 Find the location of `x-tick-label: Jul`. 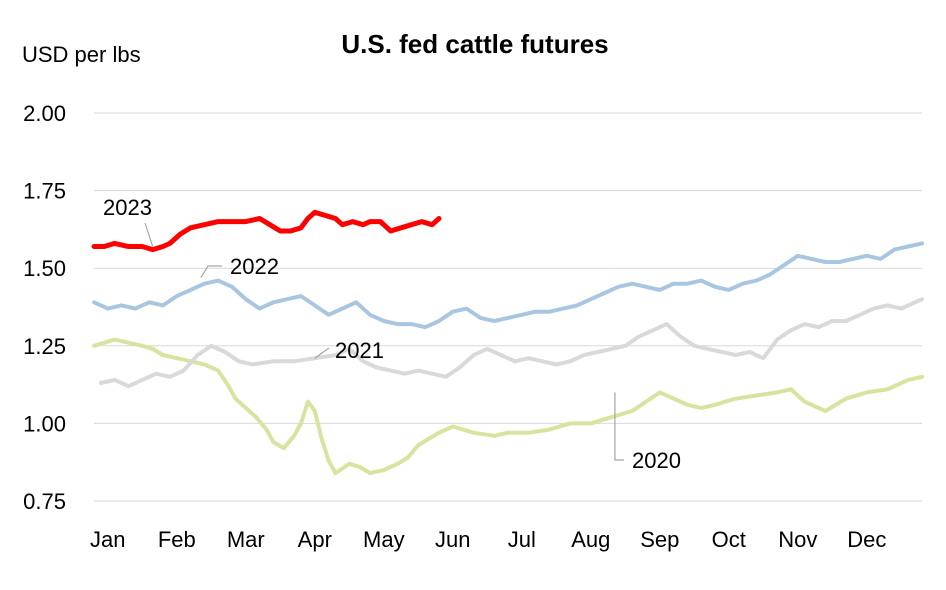

x-tick-label: Jul is located at coordinates (522, 539).